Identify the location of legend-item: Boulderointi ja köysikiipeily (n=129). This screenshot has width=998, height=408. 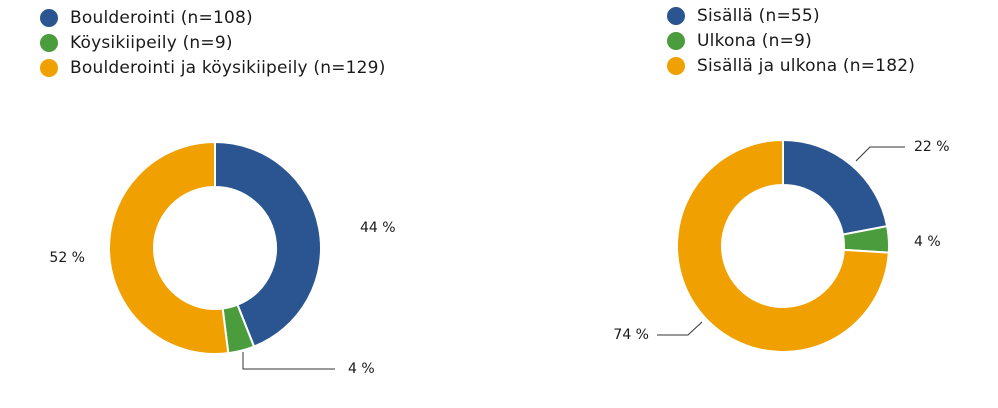
(213, 67).